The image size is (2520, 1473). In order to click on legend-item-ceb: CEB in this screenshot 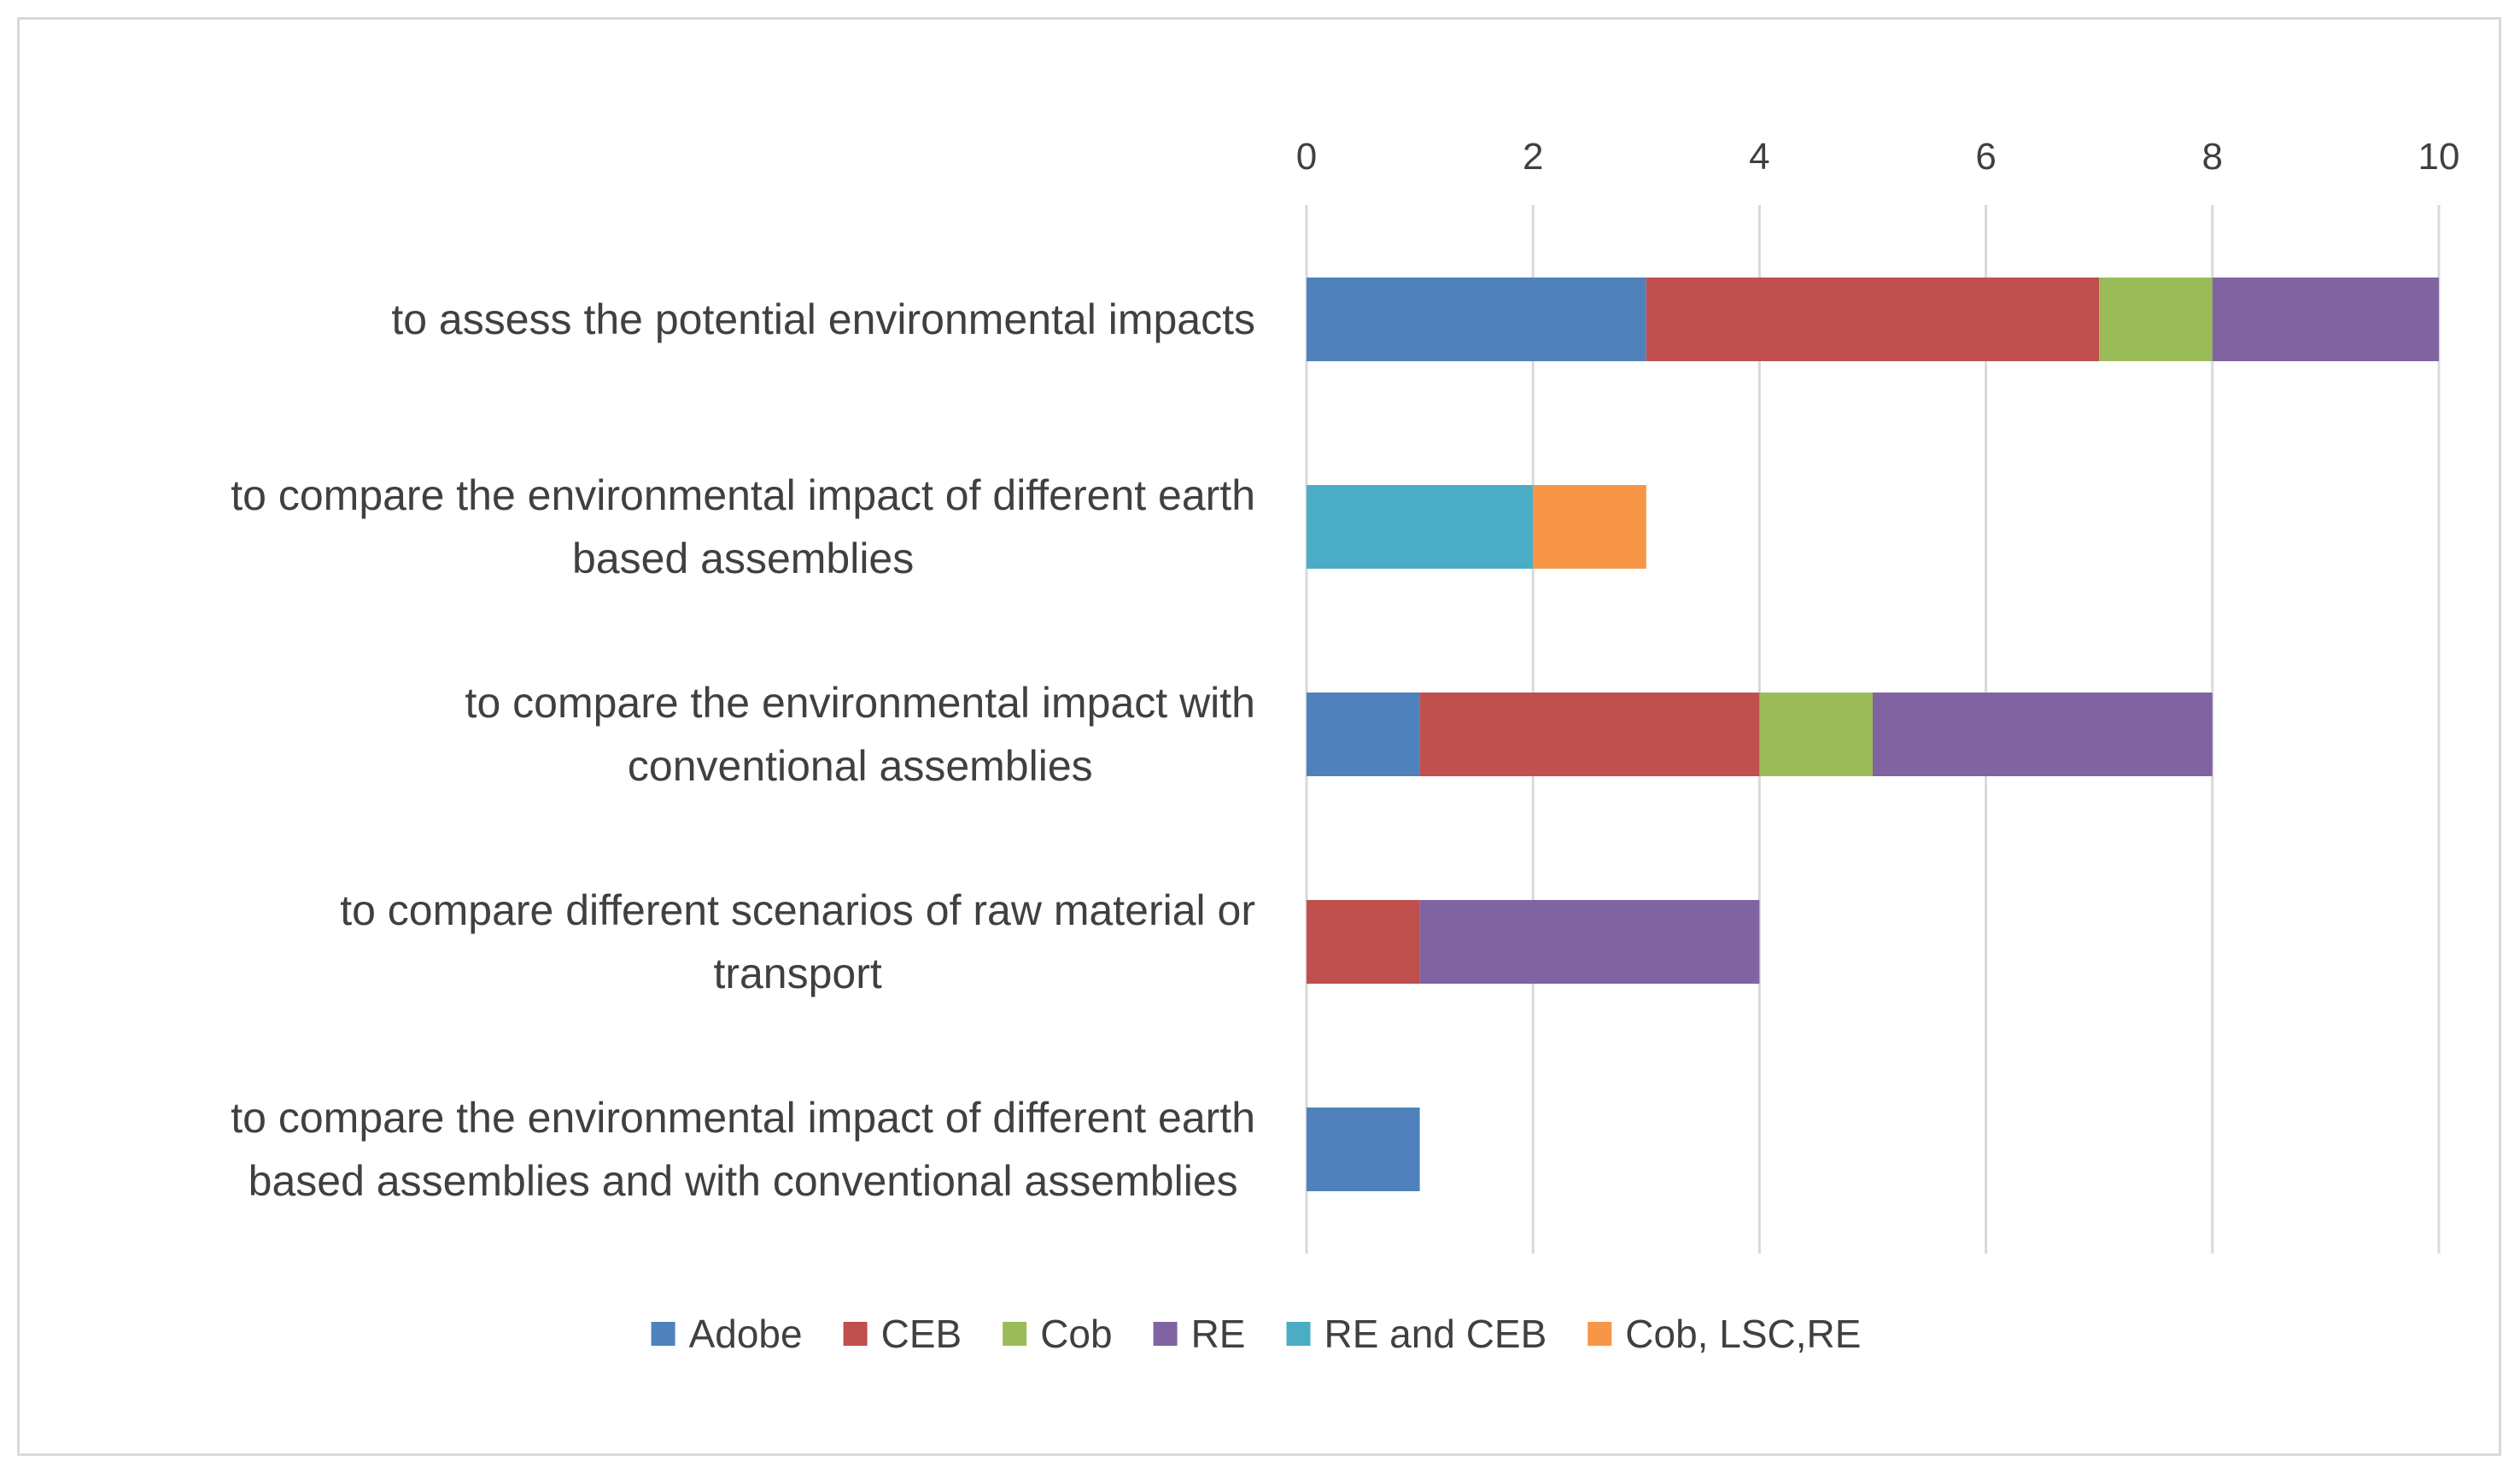, I will do `click(903, 1334)`.